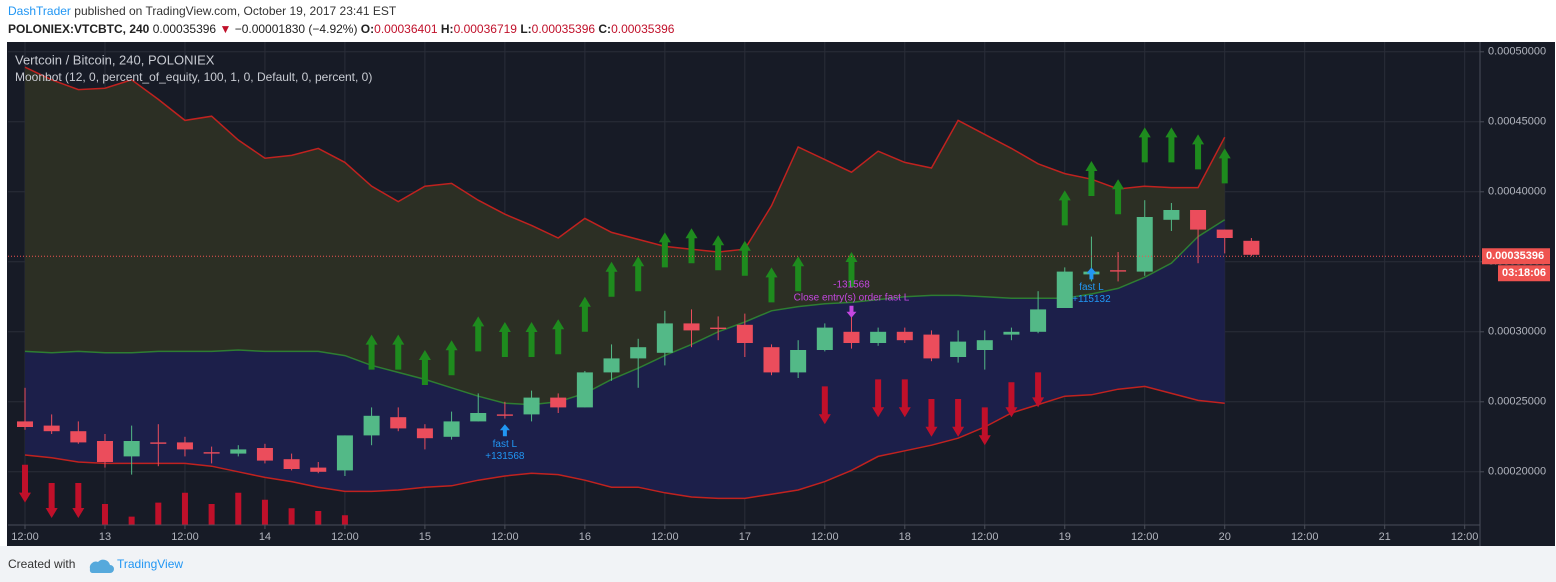 The height and width of the screenshot is (582, 1556). I want to click on l: 0.00035396, so click(564, 29).